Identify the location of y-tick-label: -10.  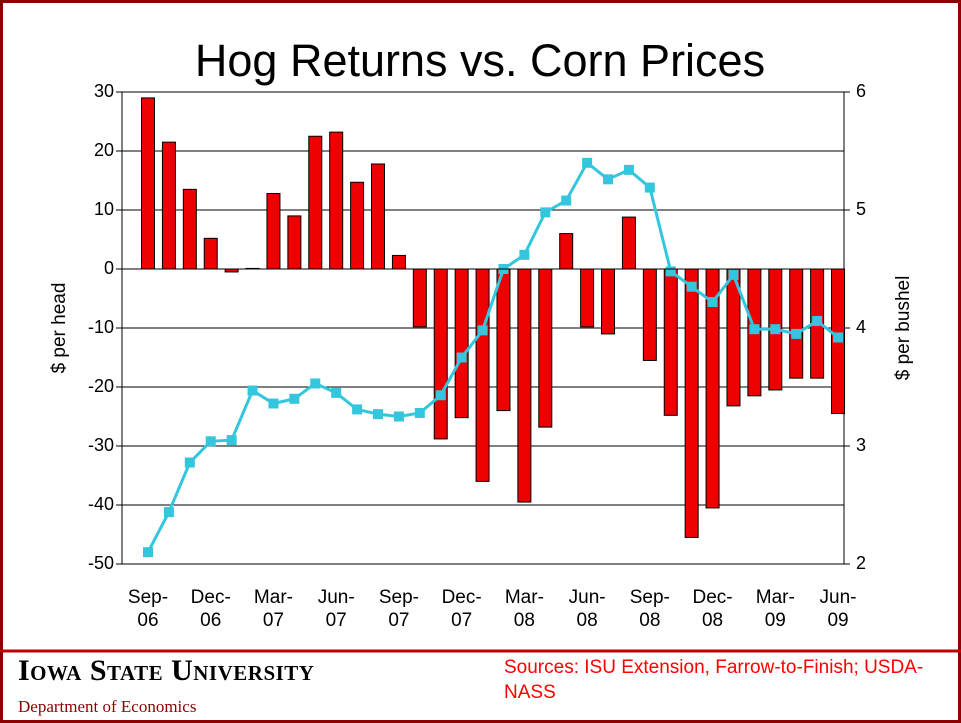
(101, 327).